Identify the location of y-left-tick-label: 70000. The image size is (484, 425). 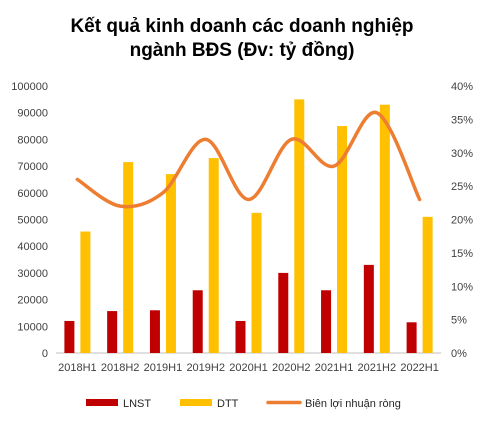
(32, 167).